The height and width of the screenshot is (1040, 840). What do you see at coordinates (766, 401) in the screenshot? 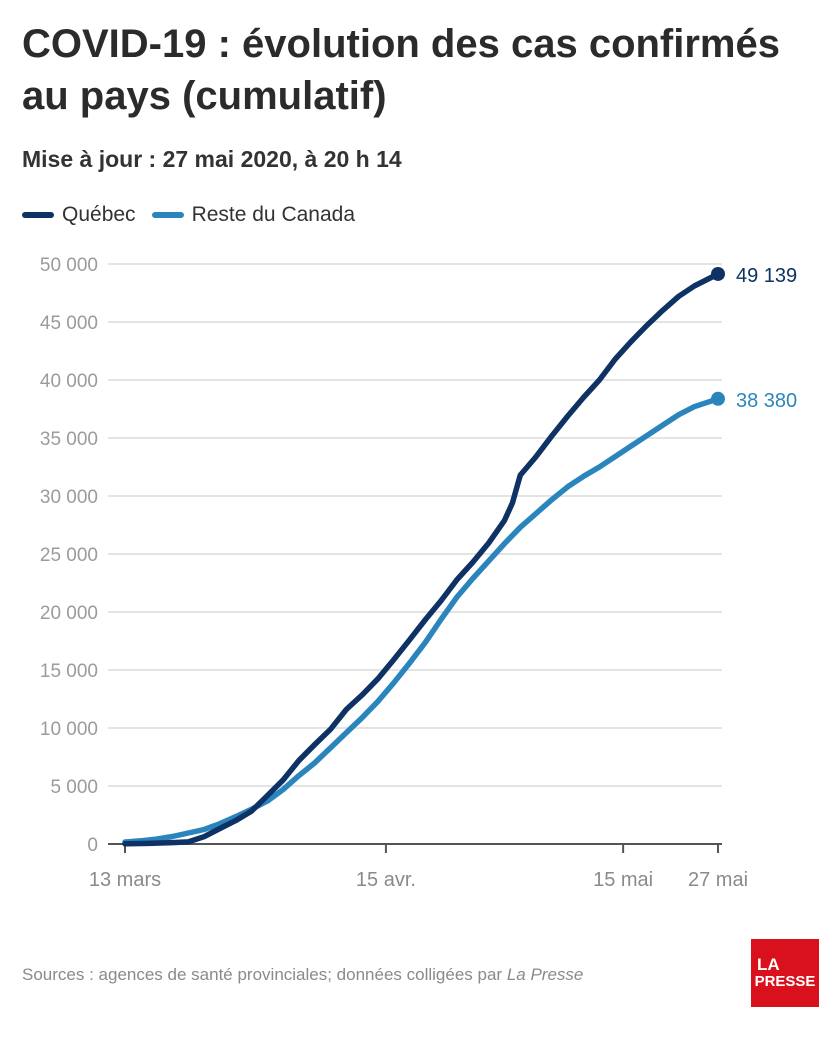
I see `end-label-rest: 38 380` at bounding box center [766, 401].